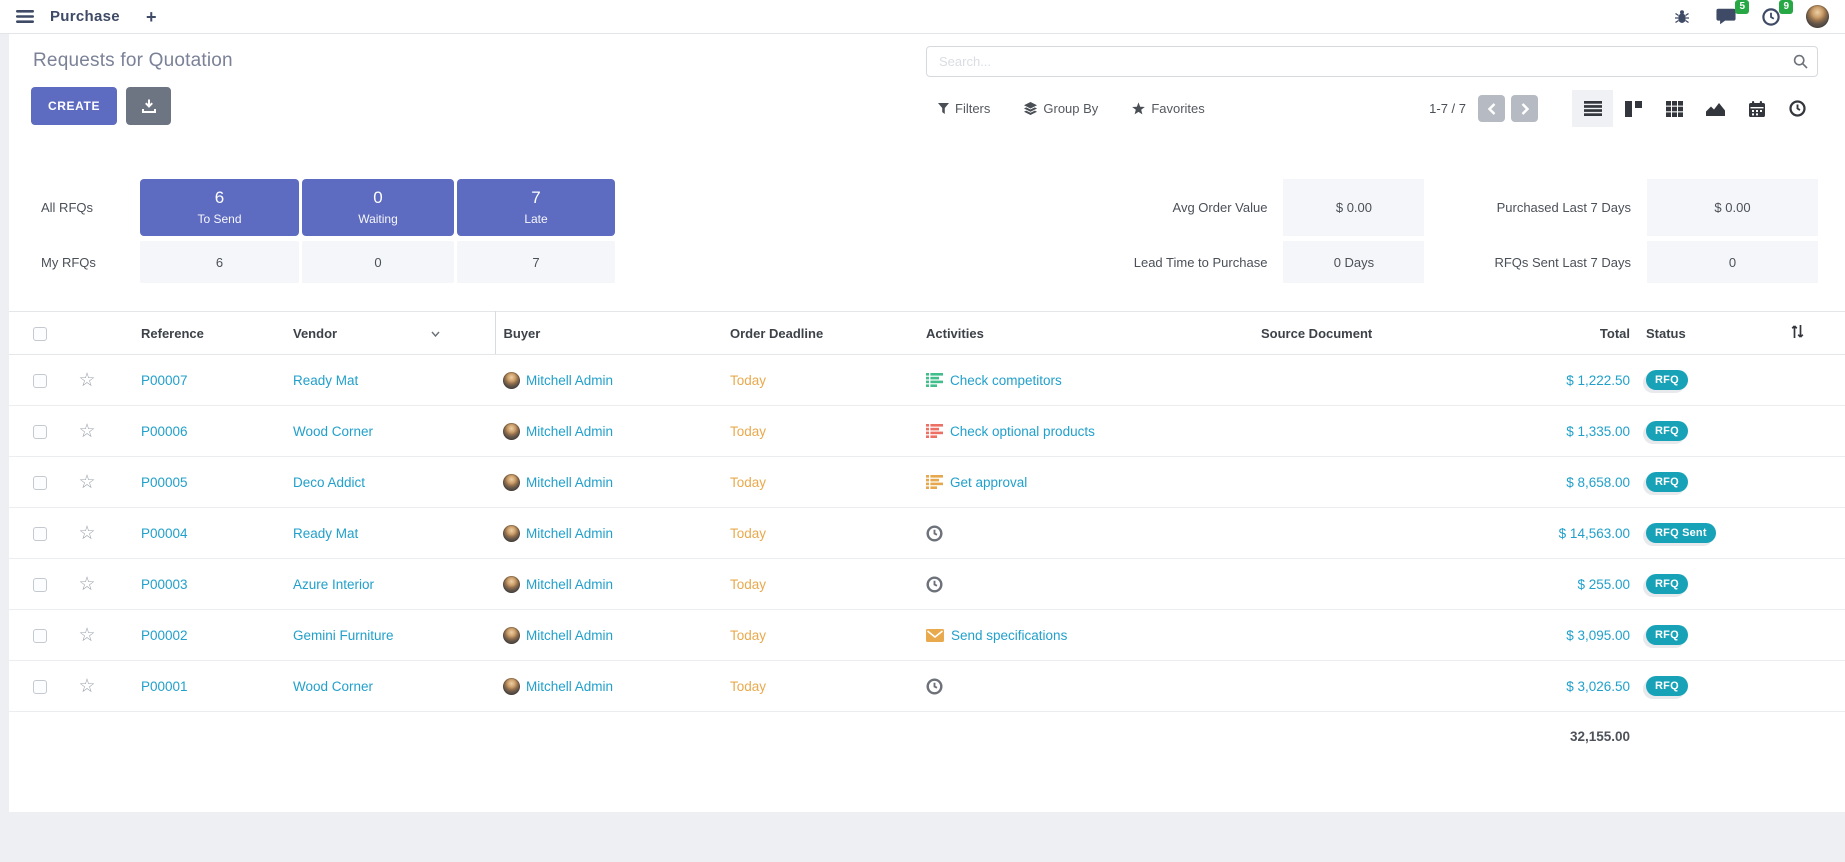 This screenshot has width=1845, height=862. Describe the element at coordinates (390, 333) in the screenshot. I see `column-header-vendor: Vendor` at that location.